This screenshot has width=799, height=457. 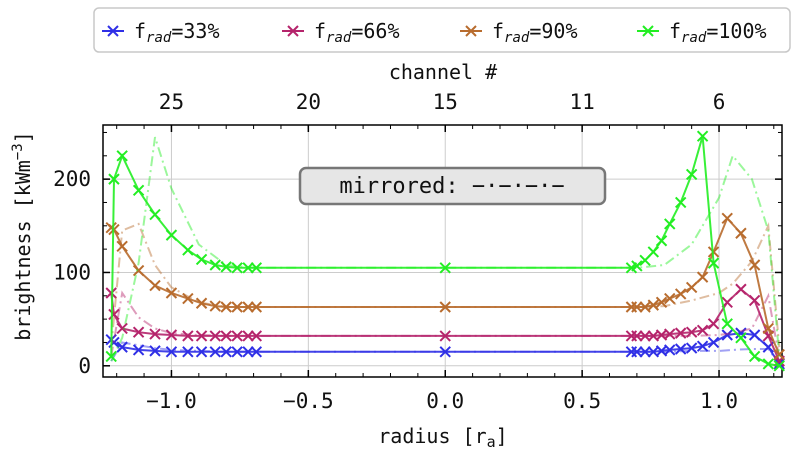 I want to click on legend-item-1: frad=33%, so click(x=161, y=32).